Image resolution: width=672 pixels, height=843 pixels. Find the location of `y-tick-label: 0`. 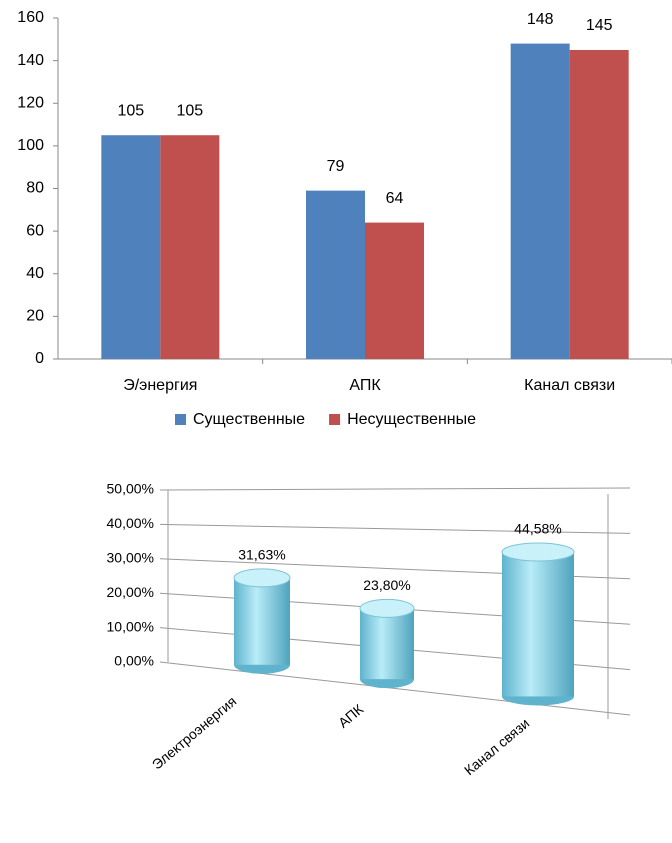

y-tick-label: 0 is located at coordinates (39, 358).